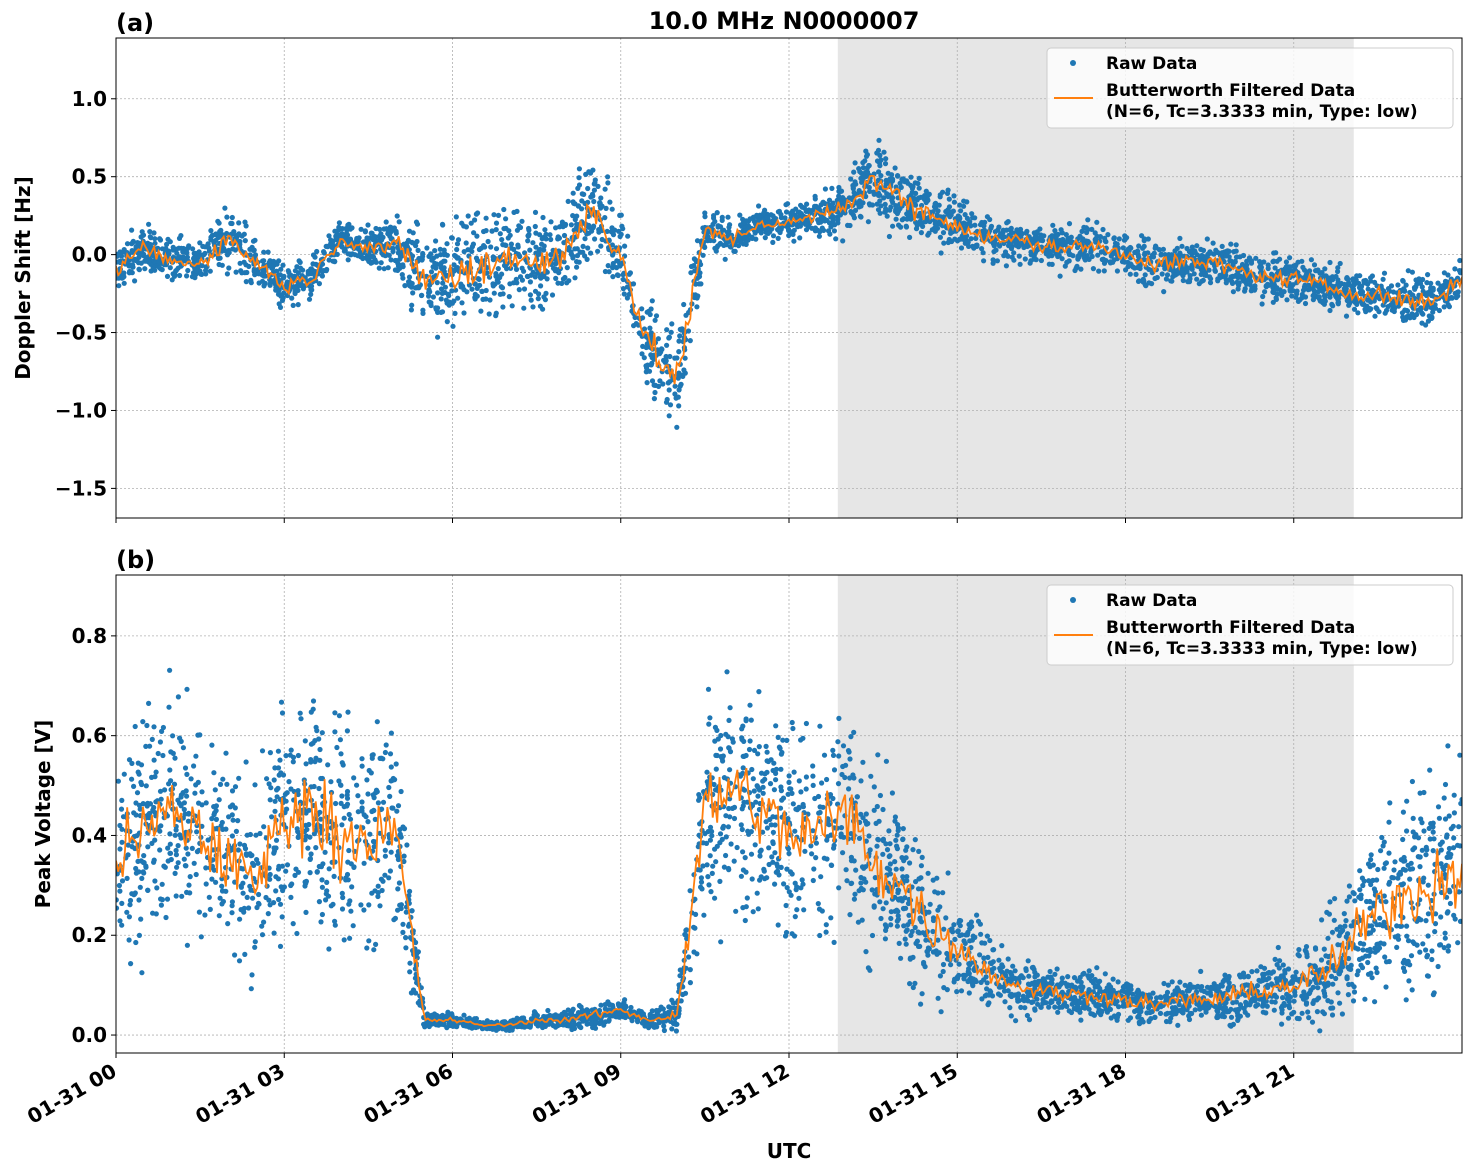 The image size is (1471, 1176). Describe the element at coordinates (1151, 64) in the screenshot. I see `legend-raw-label: Raw Data` at that location.